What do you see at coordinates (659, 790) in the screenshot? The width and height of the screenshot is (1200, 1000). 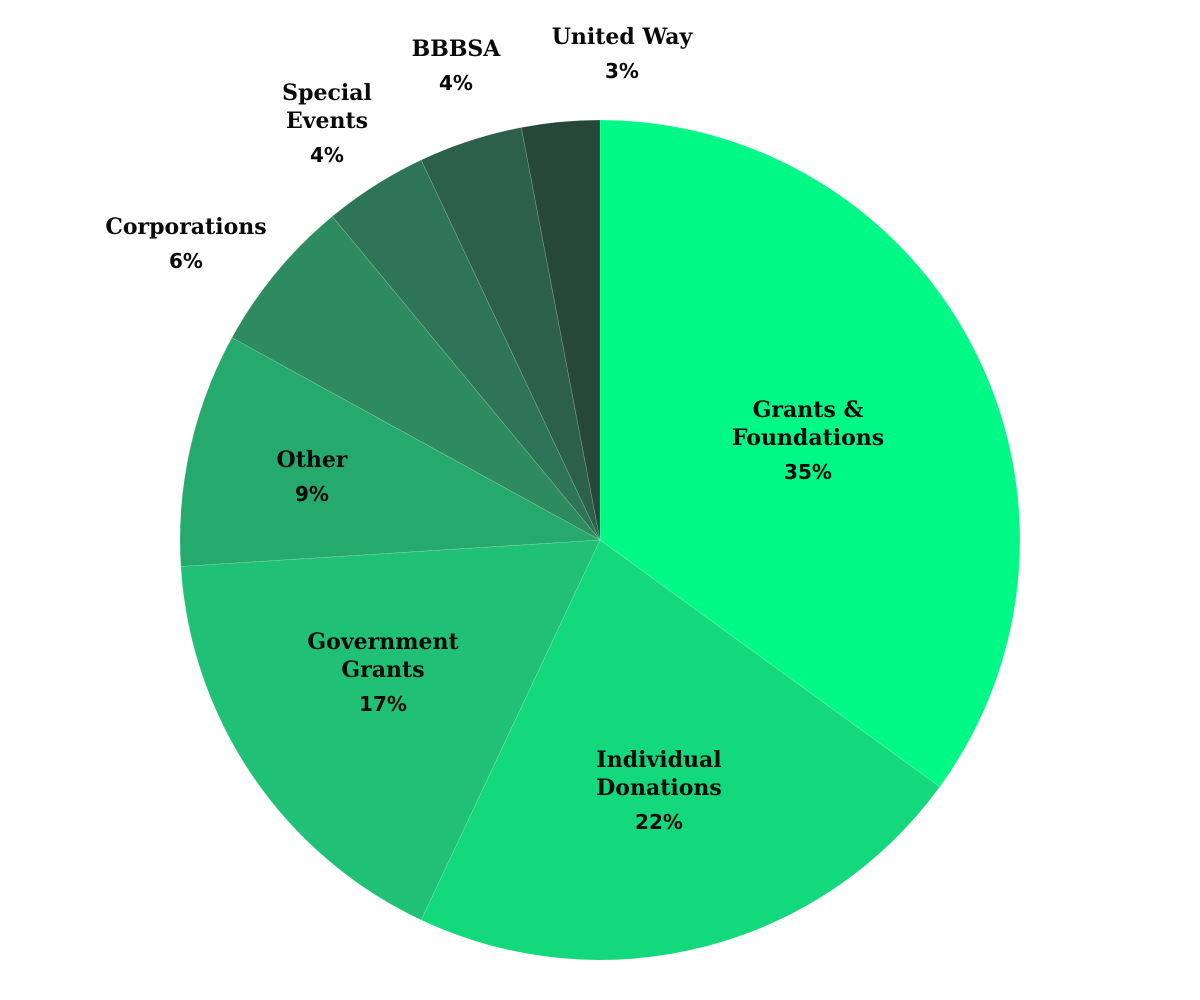 I see `label-individual-donations: Individual Donations 22%` at bounding box center [659, 790].